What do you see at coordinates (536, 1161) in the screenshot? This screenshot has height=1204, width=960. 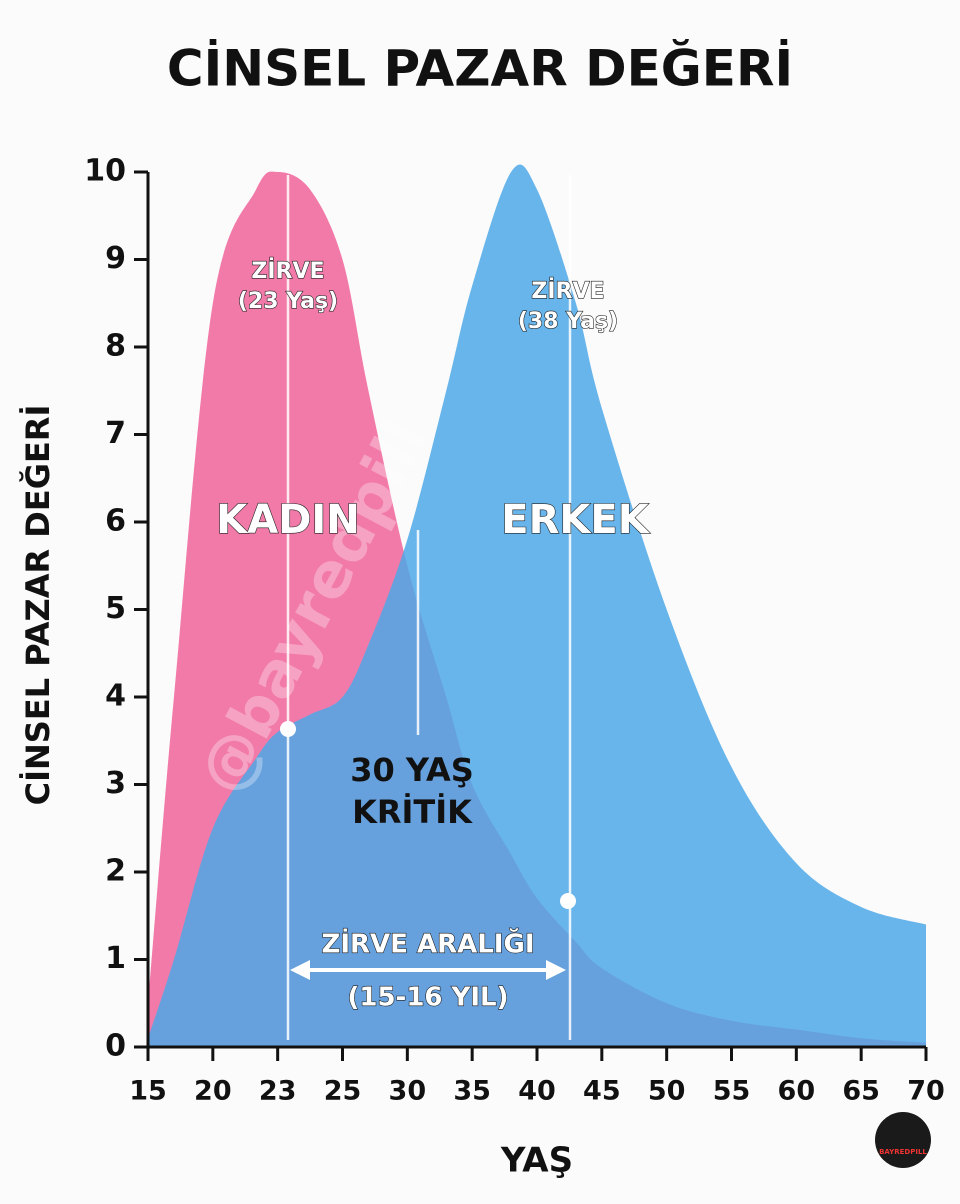 I see `x-axis-label: YAŞ` at bounding box center [536, 1161].